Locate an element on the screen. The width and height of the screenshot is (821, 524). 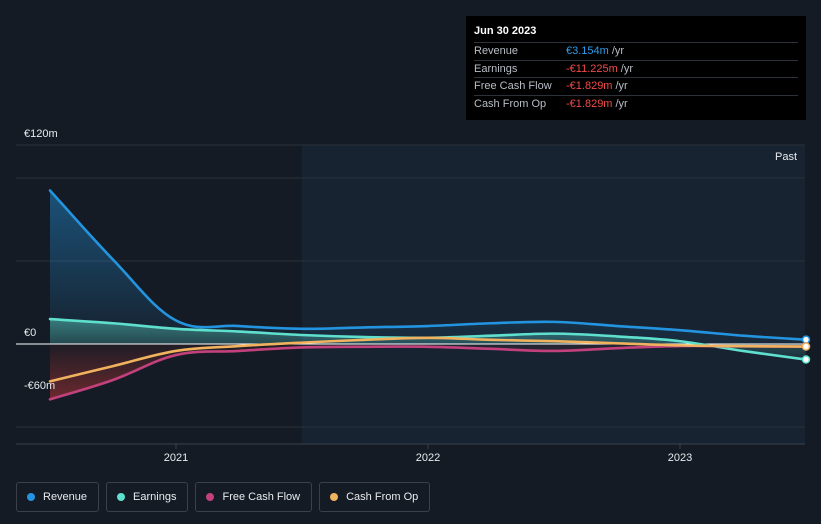
series-end-points is located at coordinates (806, 349).